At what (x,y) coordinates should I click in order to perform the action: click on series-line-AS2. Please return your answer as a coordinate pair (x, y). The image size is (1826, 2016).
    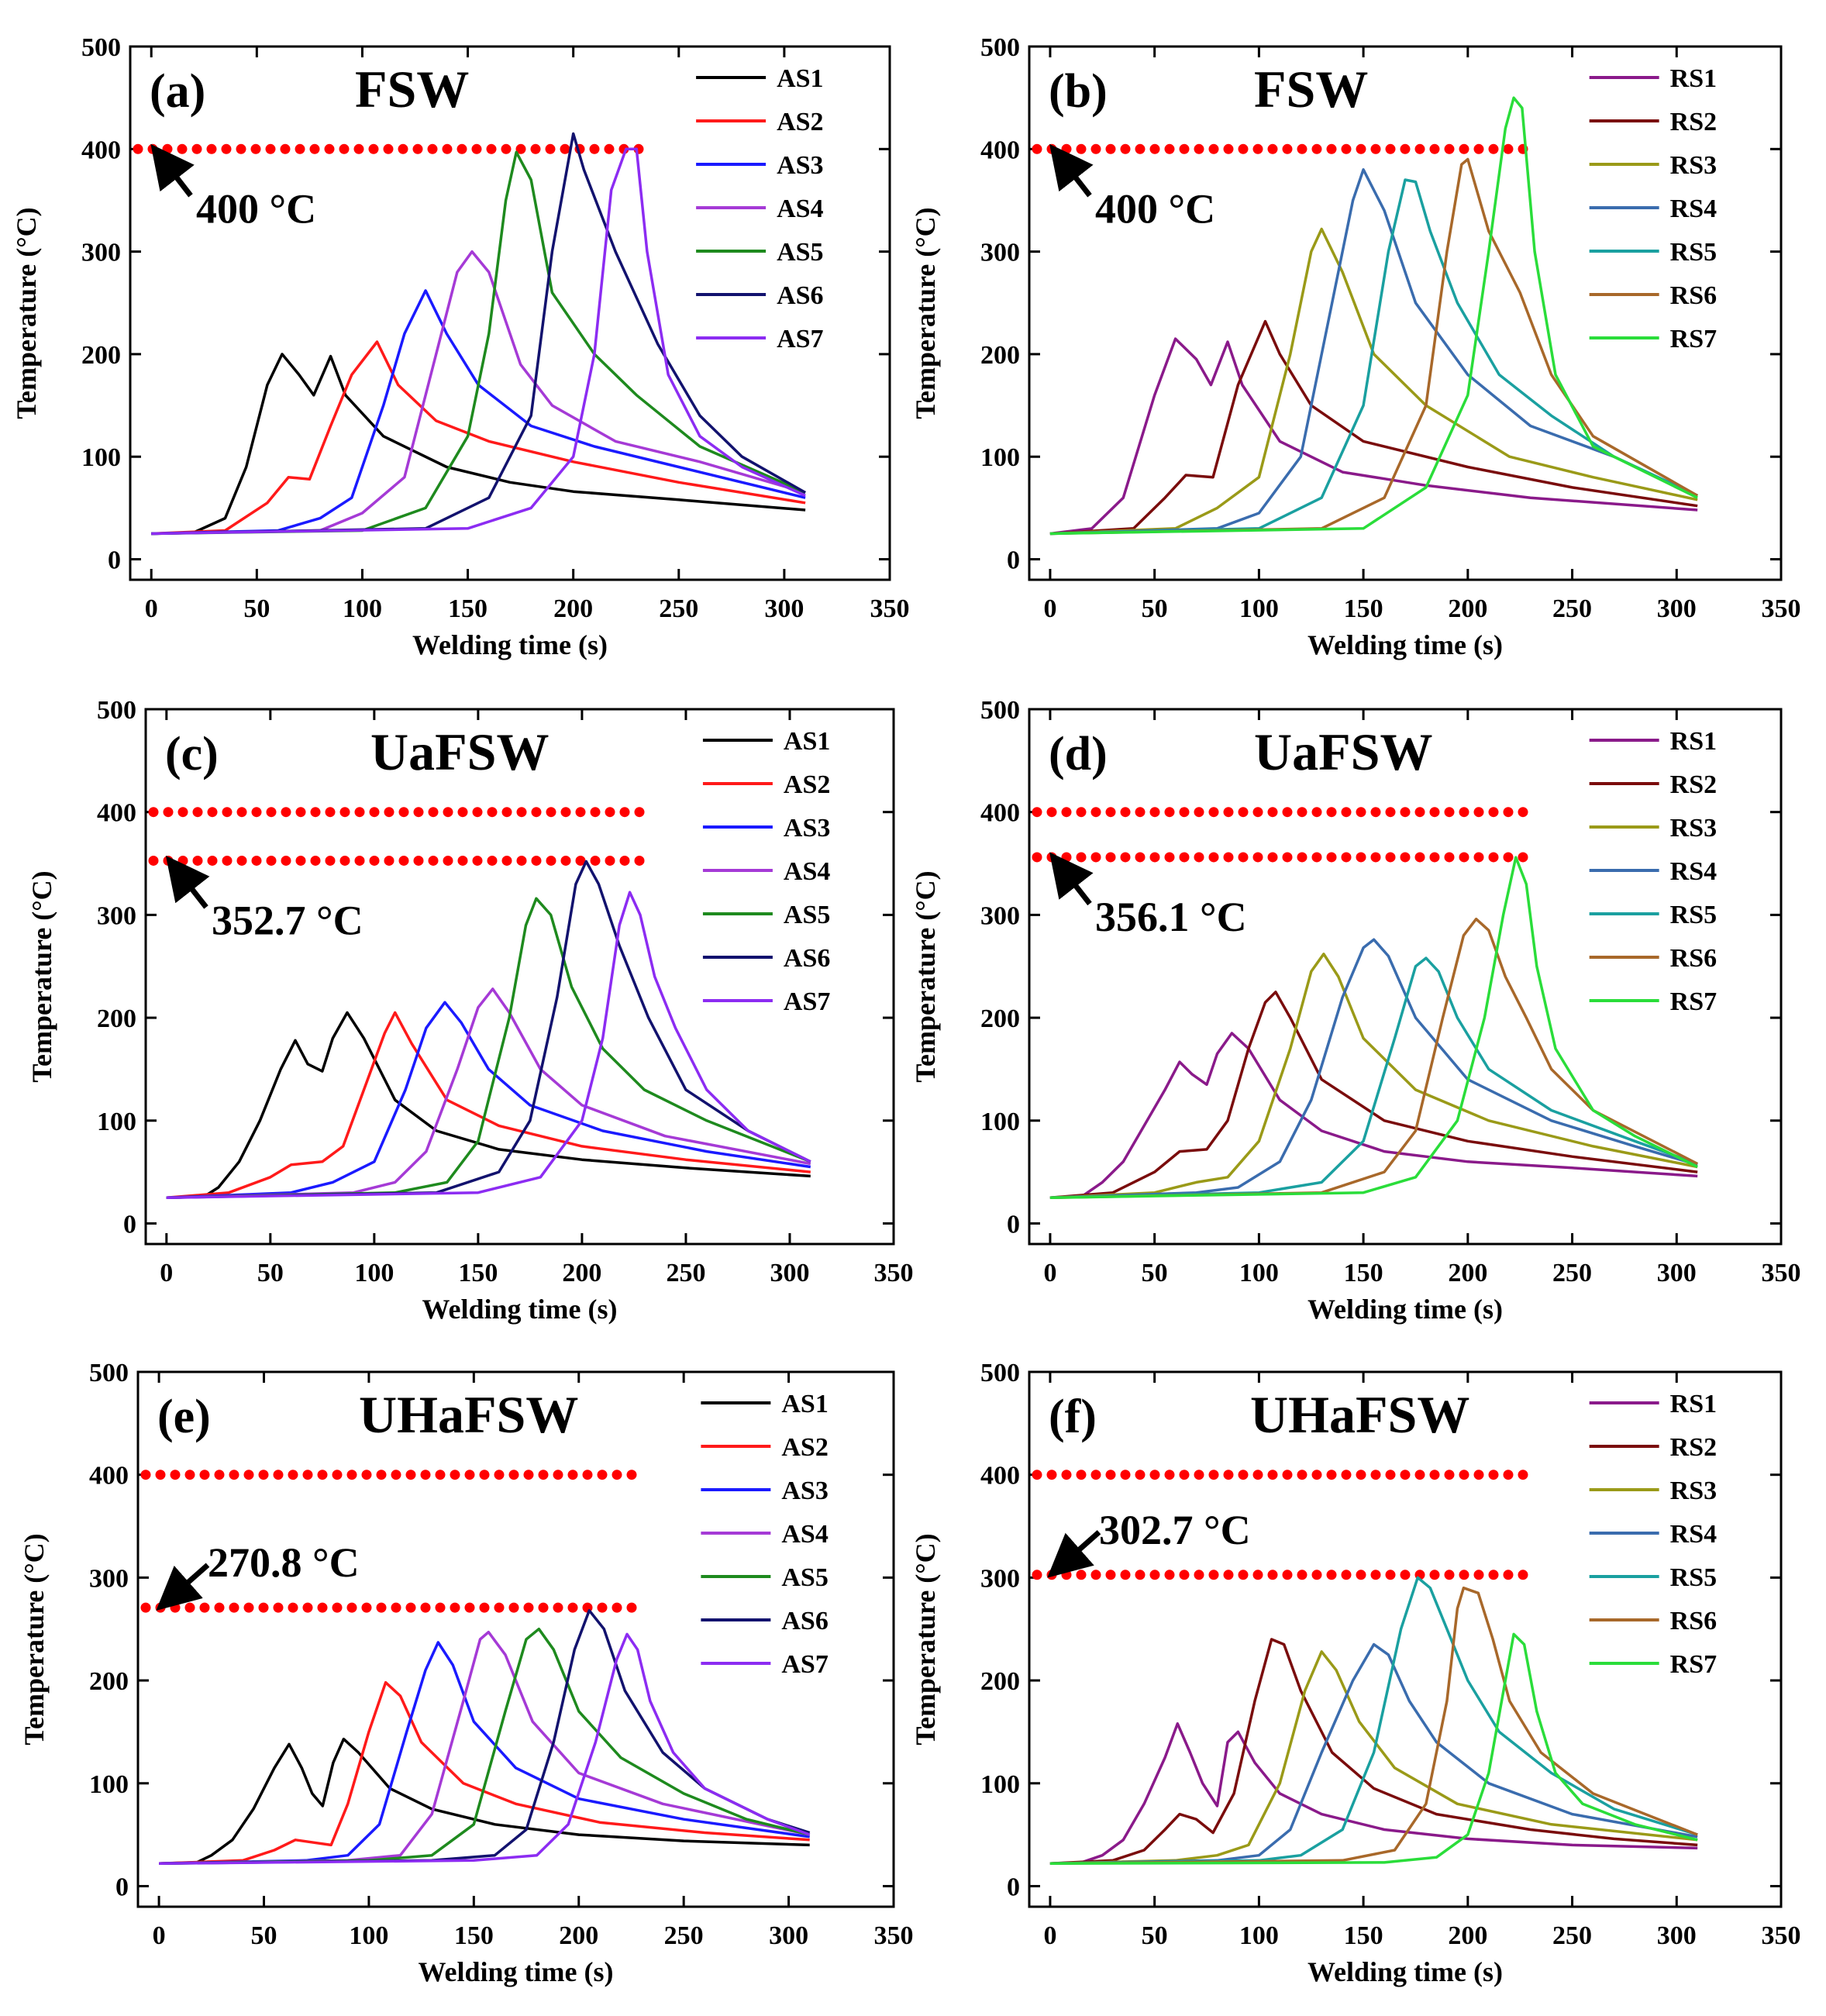
    Looking at the image, I should click on (489, 1105).